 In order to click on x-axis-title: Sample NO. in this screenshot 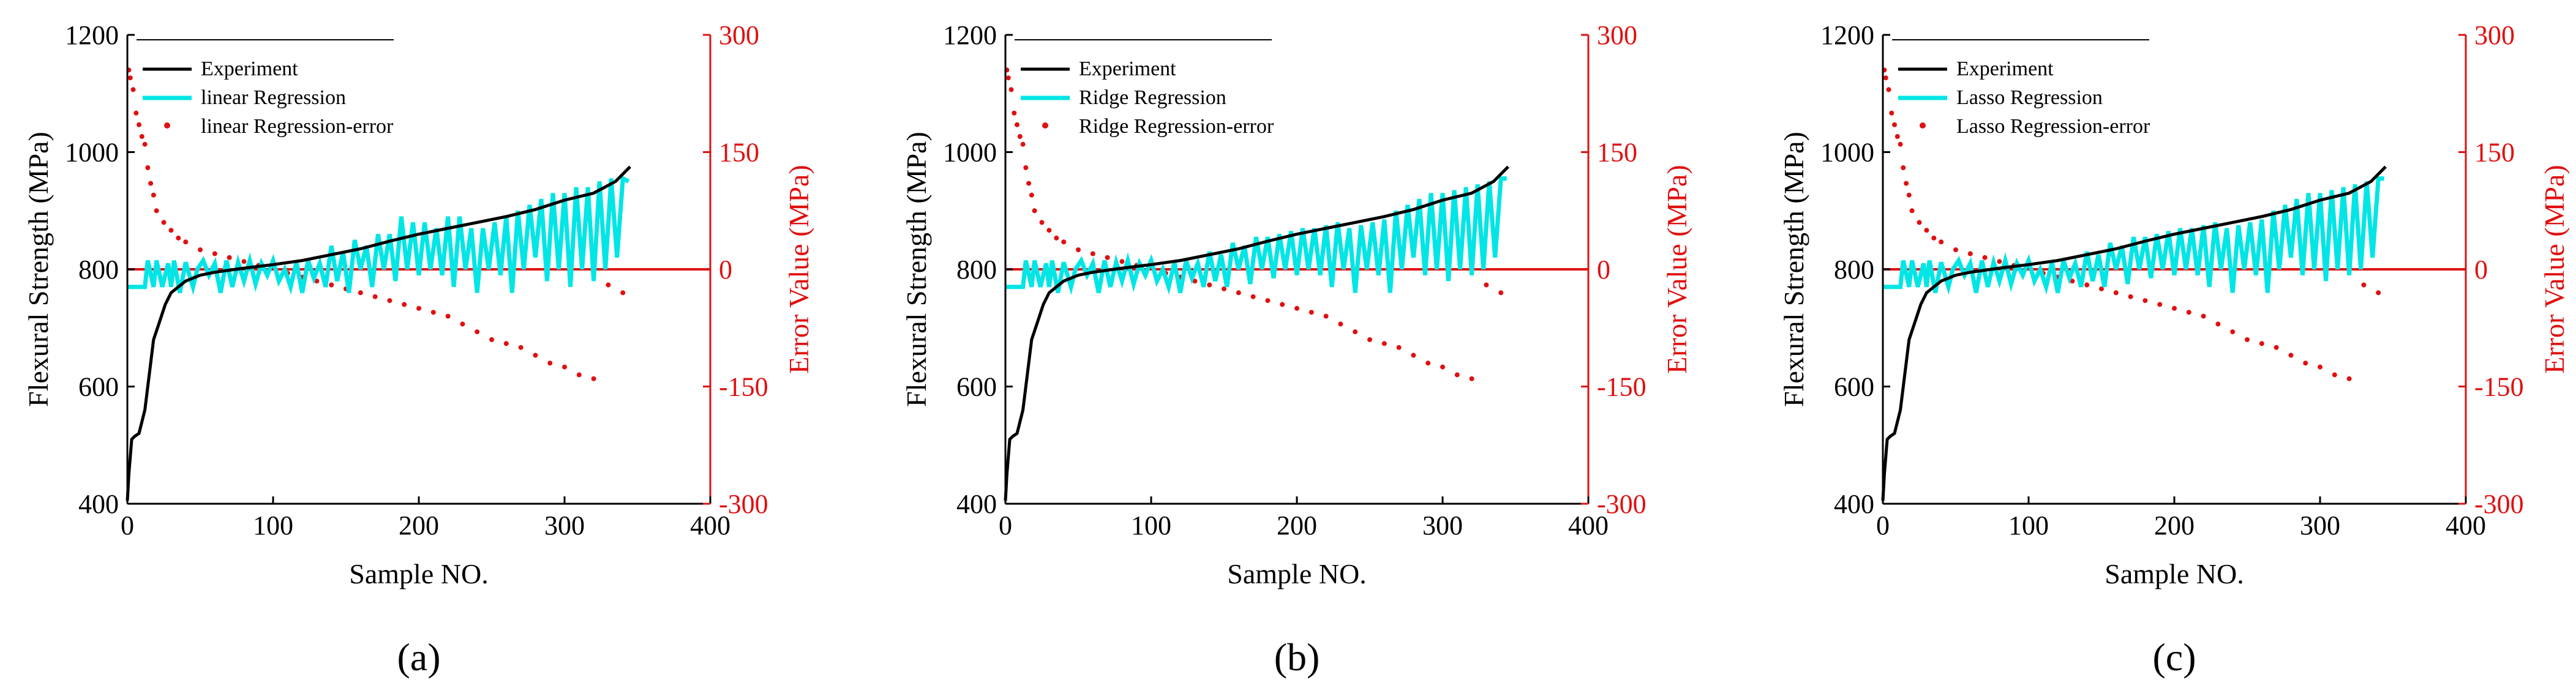, I will do `click(418, 573)`.